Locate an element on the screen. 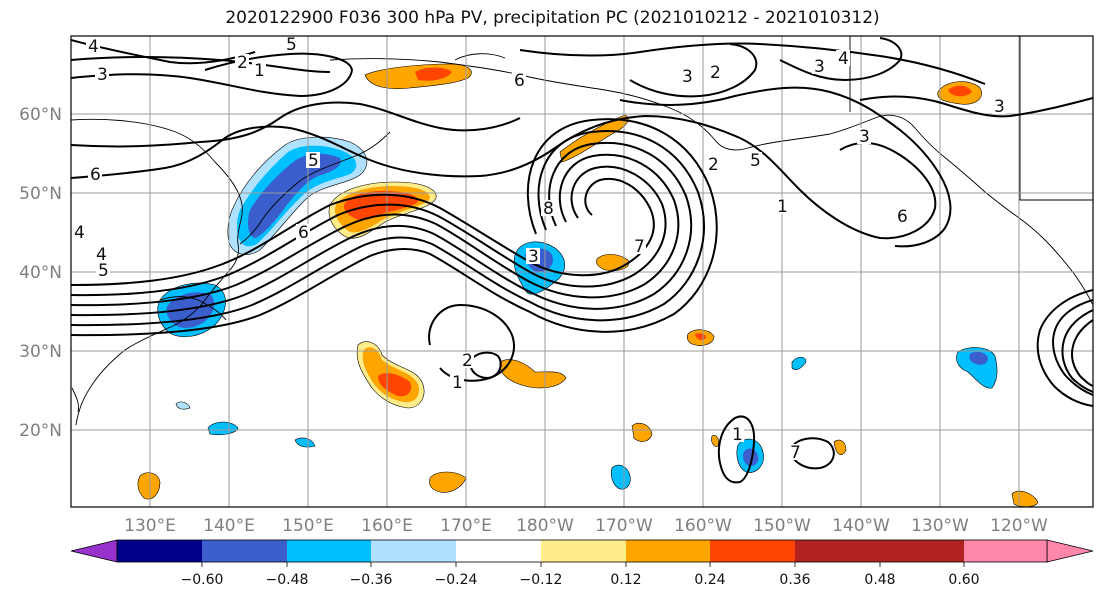  lon-label: 130°E is located at coordinates (150, 526).